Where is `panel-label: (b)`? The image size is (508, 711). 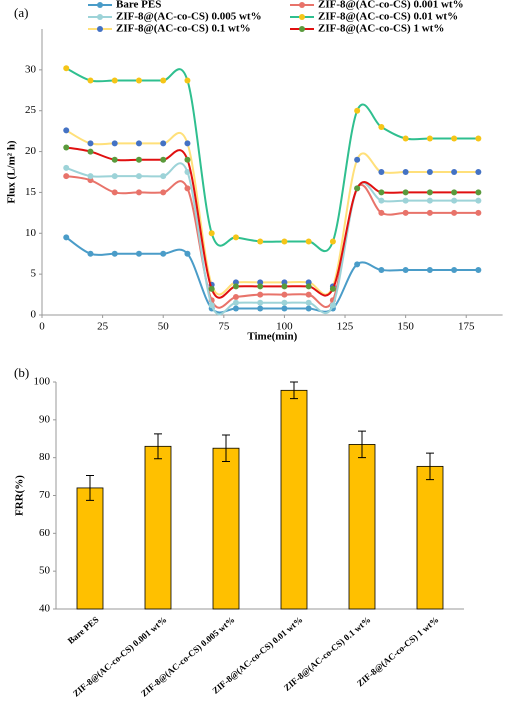 panel-label: (b) is located at coordinates (21, 372).